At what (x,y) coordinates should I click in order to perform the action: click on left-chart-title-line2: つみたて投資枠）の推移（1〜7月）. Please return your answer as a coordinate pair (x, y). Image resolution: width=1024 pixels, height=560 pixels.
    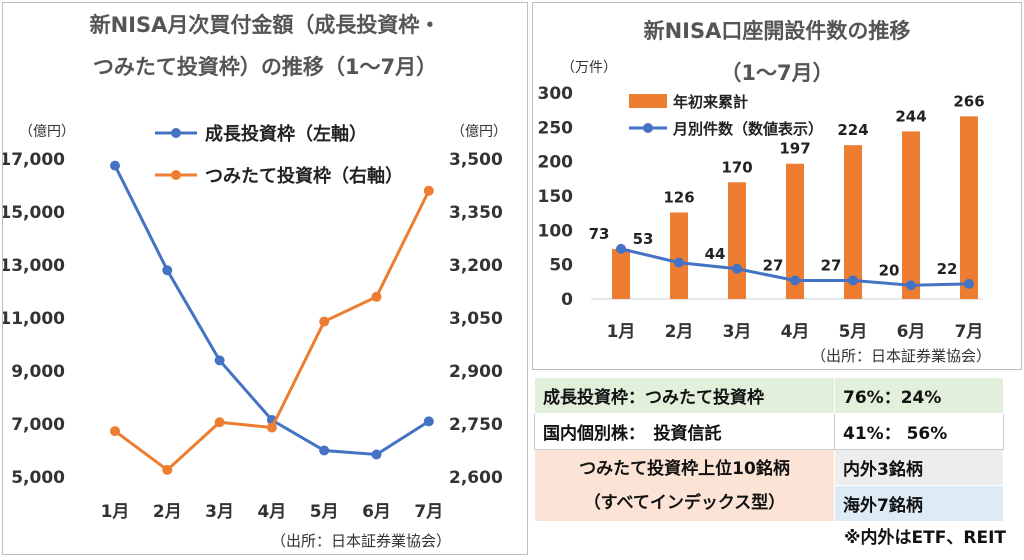
    Looking at the image, I should click on (265, 67).